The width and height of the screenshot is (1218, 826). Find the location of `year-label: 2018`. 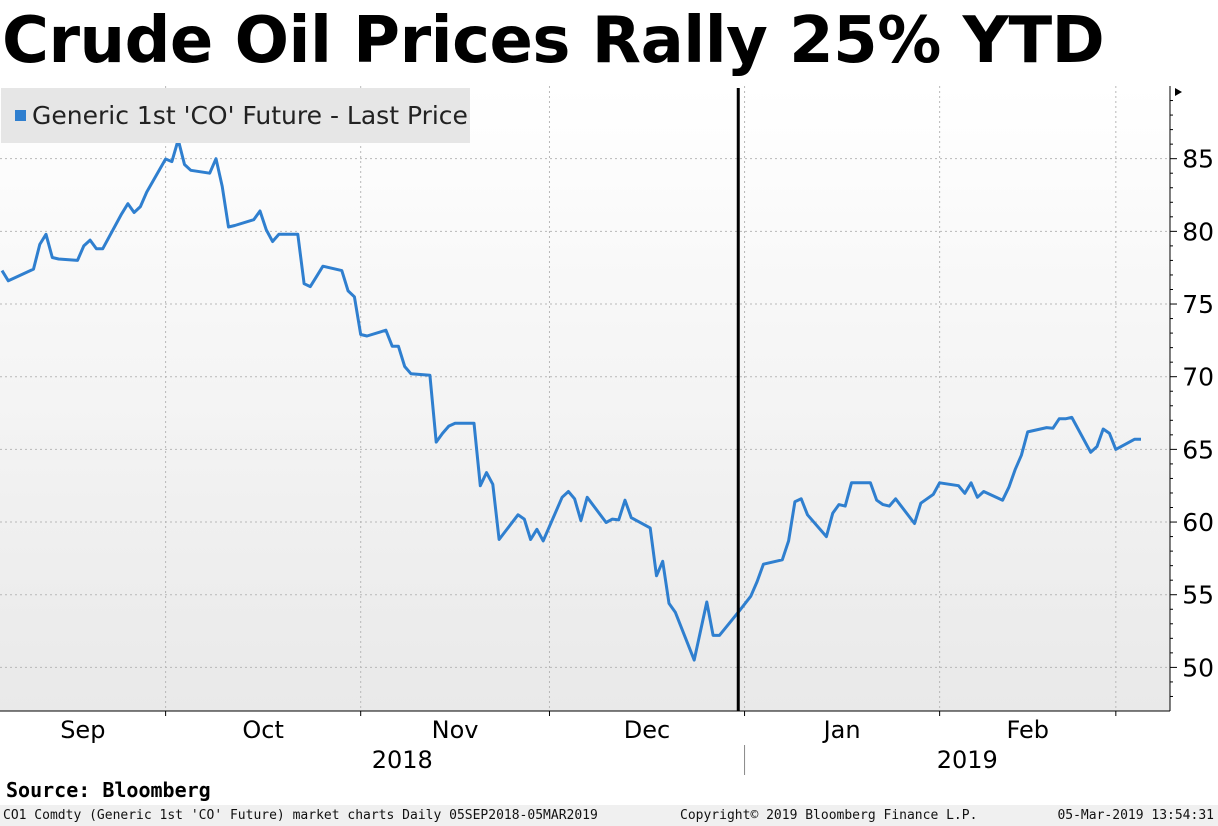

year-label: 2018 is located at coordinates (402, 760).